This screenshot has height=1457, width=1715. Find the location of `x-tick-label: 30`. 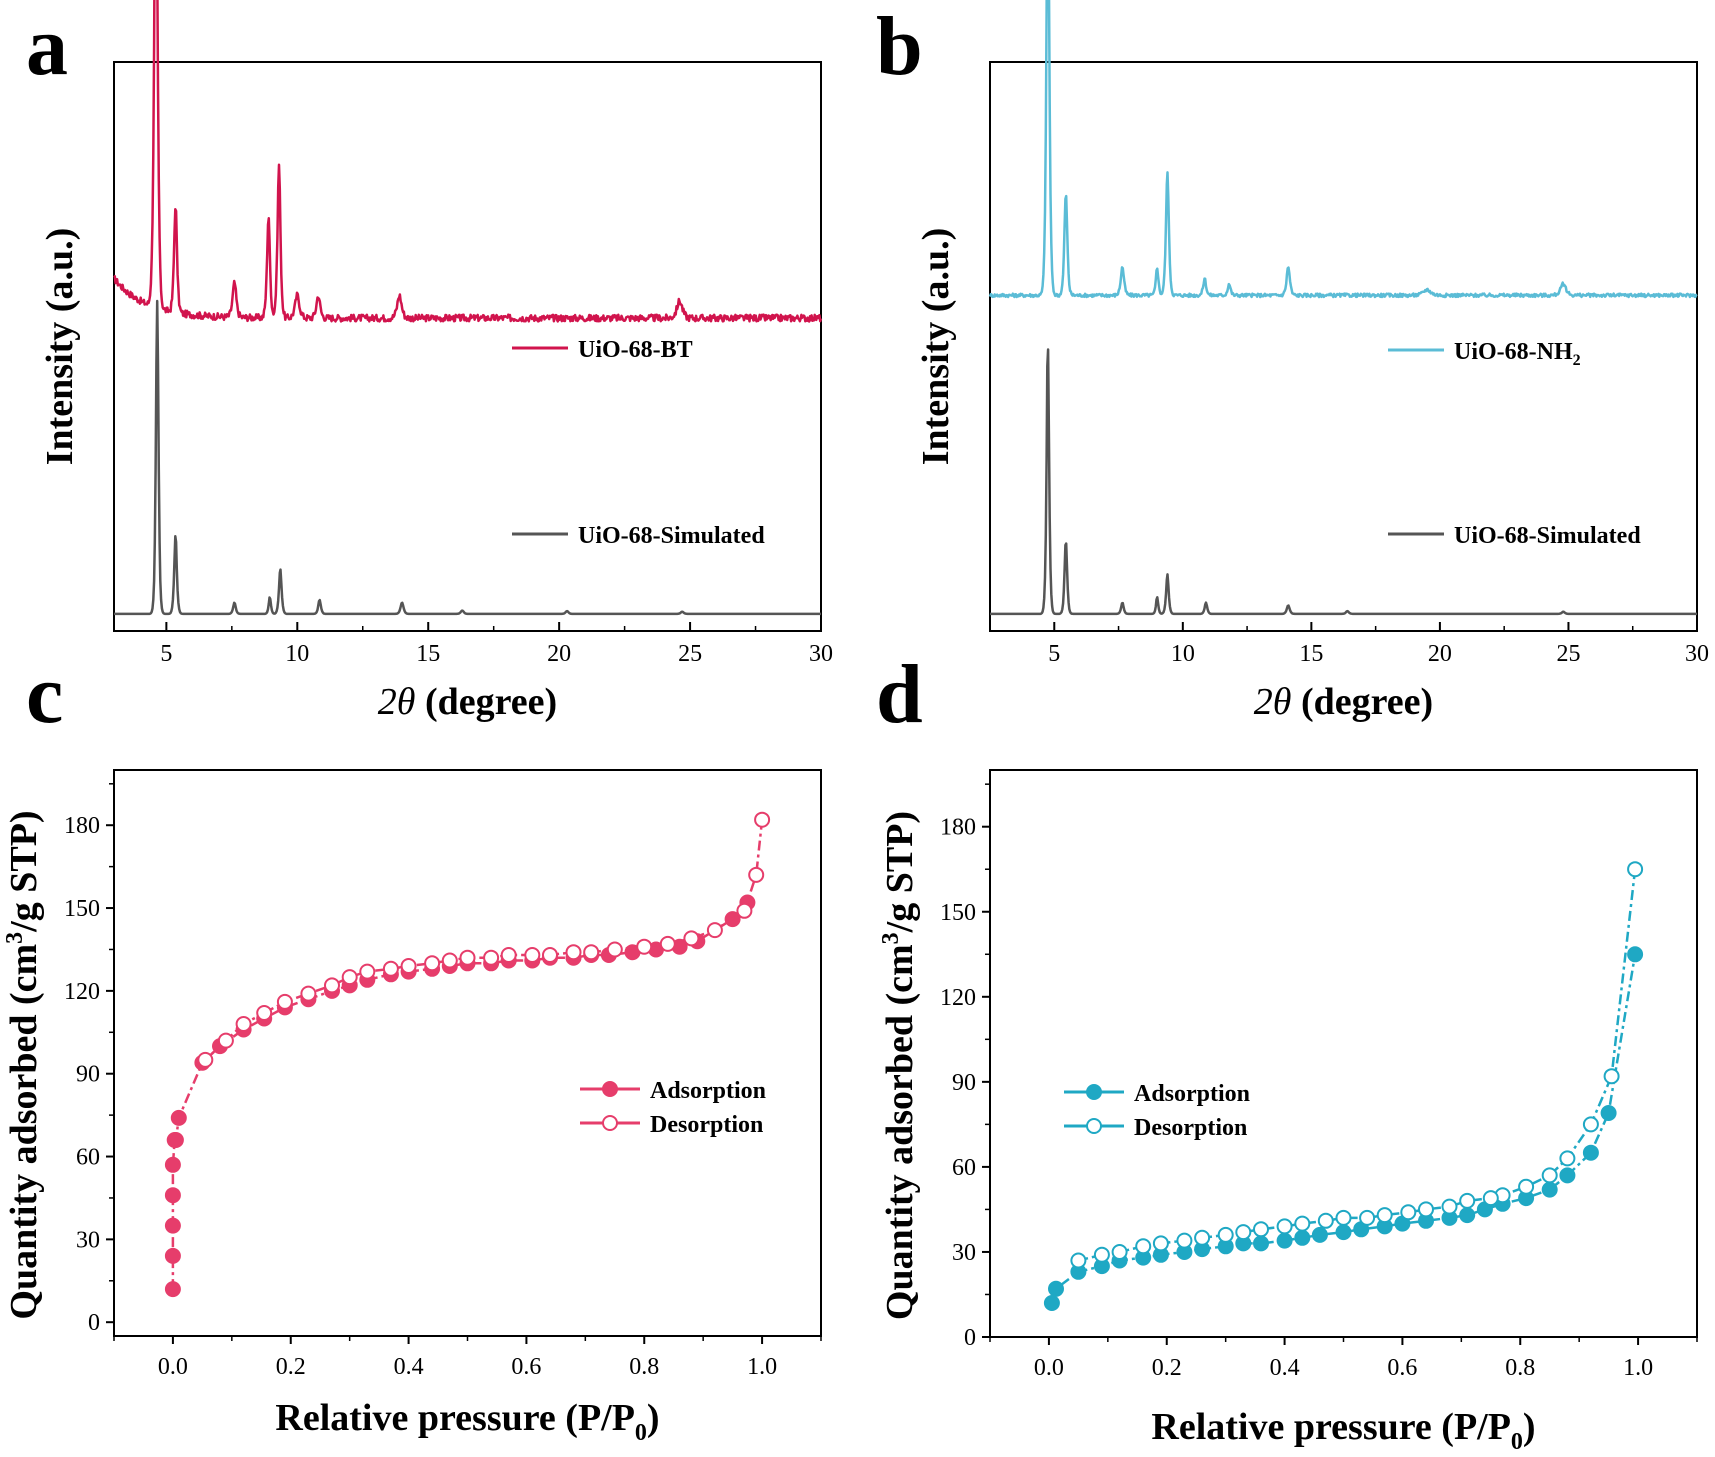

x-tick-label: 30 is located at coordinates (821, 654).